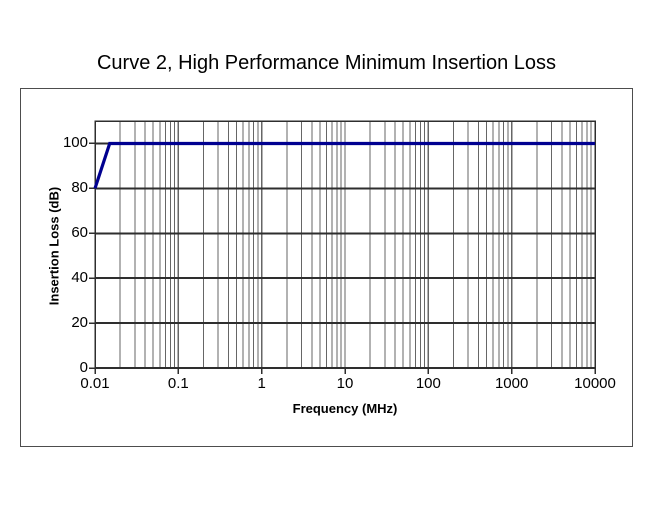  What do you see at coordinates (95, 383) in the screenshot?
I see `x-tick-label: 0.01` at bounding box center [95, 383].